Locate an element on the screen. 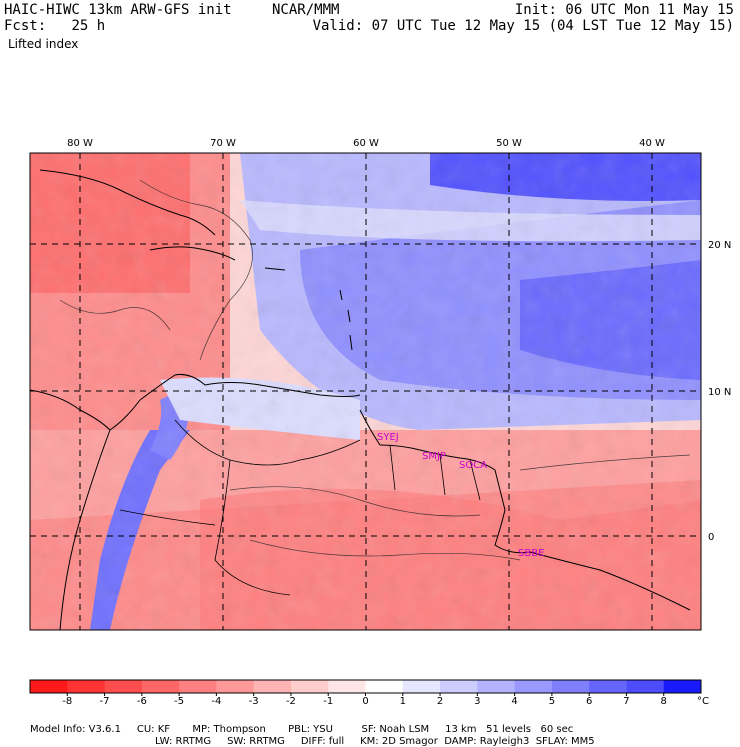 The height and width of the screenshot is (747, 740). colorbar-tick-label: 3 is located at coordinates (477, 701).